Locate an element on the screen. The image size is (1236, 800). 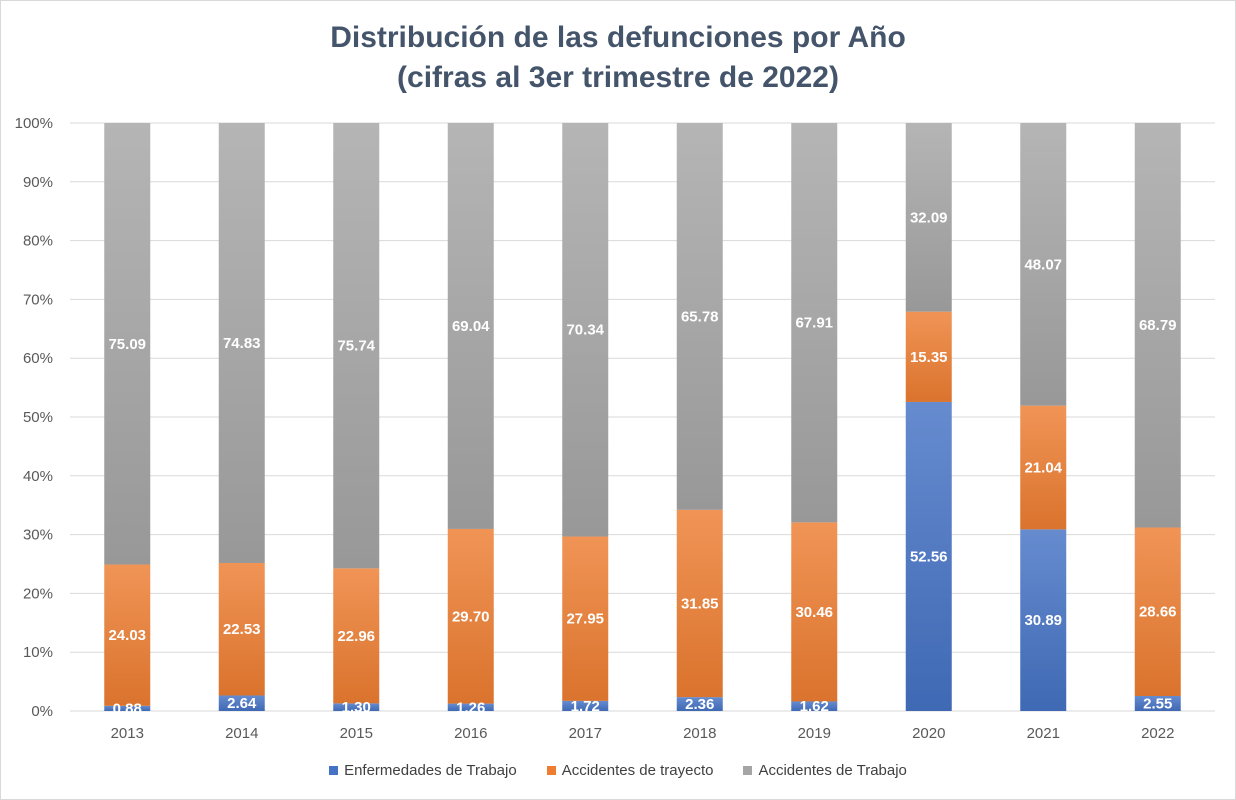
data-label: 32.09 is located at coordinates (929, 217).